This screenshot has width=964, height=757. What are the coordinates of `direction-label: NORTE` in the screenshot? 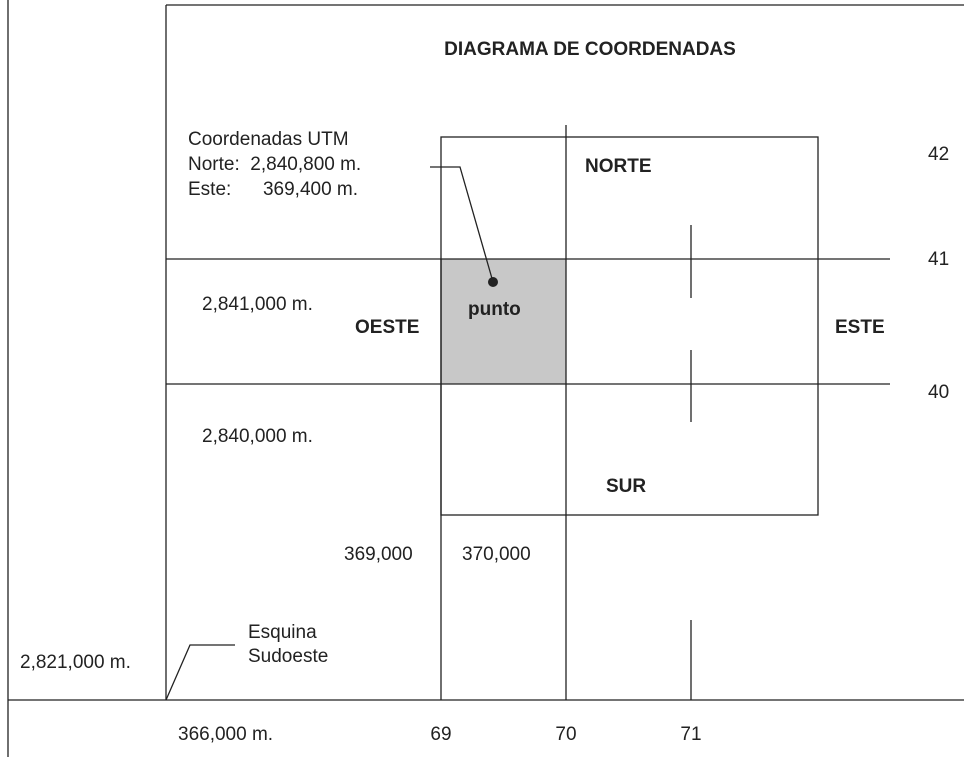 It's located at (618, 166).